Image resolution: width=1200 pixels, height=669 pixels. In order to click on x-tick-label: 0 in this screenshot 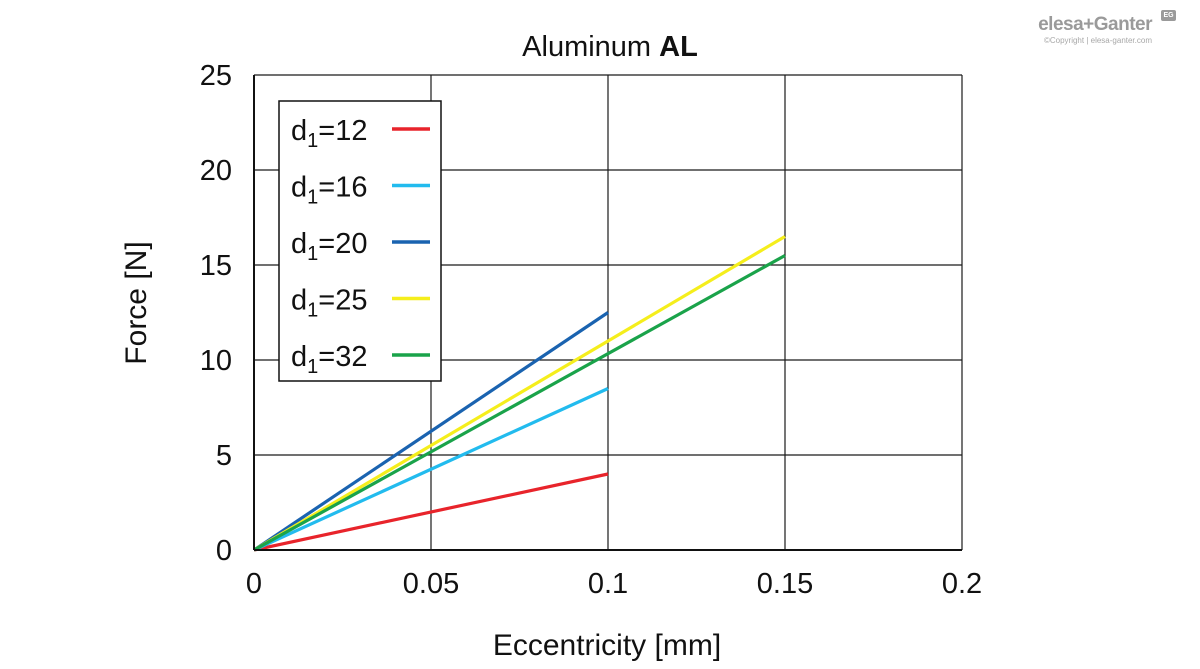, I will do `click(254, 584)`.